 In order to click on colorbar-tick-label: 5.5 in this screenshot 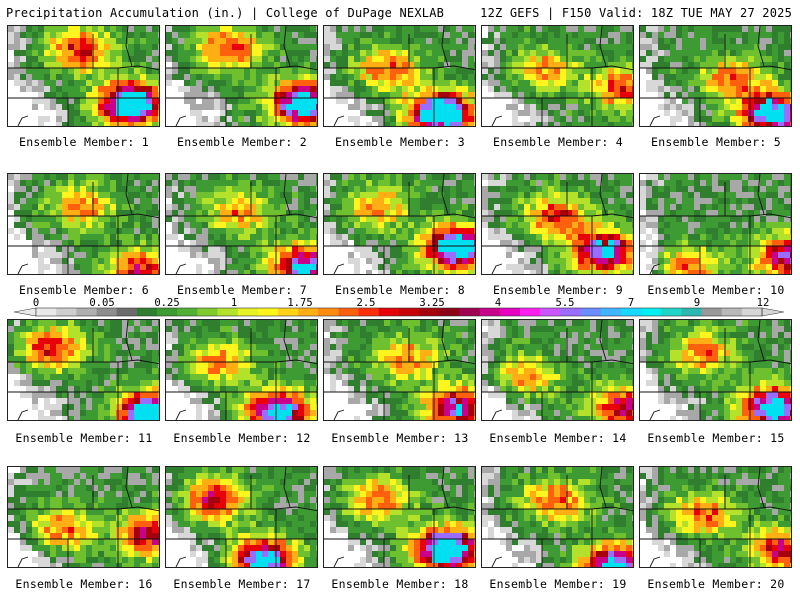, I will do `click(565, 303)`.